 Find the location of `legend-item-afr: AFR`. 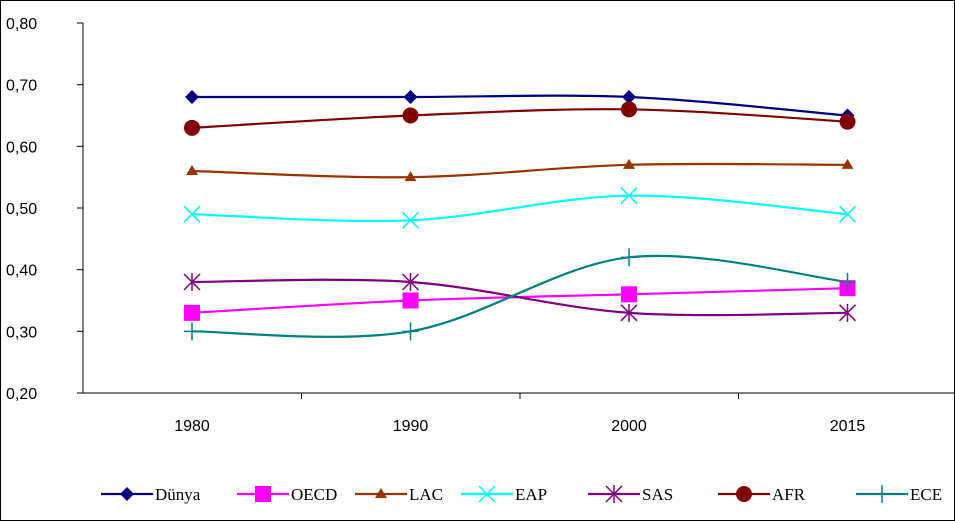

legend-item-afr: AFR is located at coordinates (762, 494).